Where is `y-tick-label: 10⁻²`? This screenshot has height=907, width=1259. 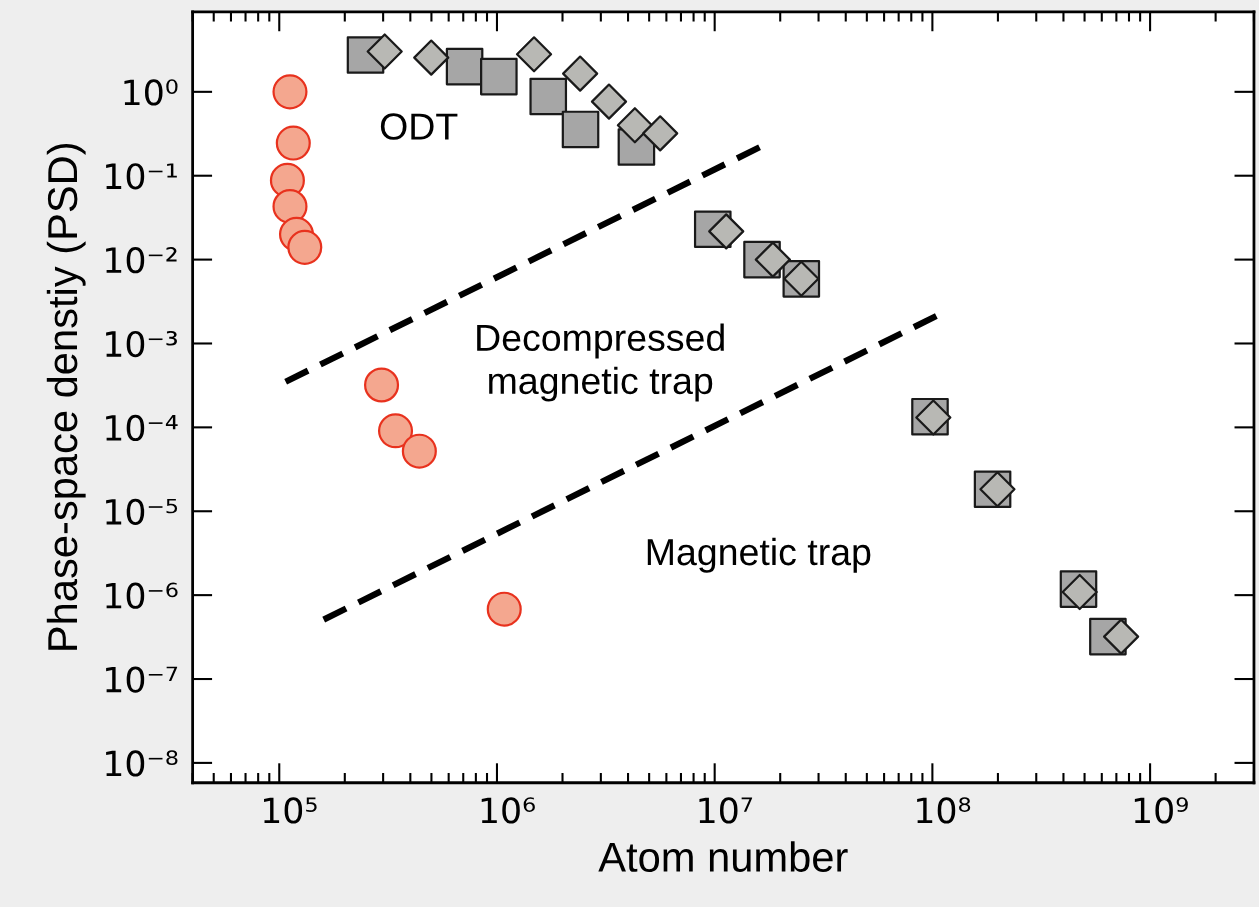 y-tick-label: 10⁻² is located at coordinates (141, 260).